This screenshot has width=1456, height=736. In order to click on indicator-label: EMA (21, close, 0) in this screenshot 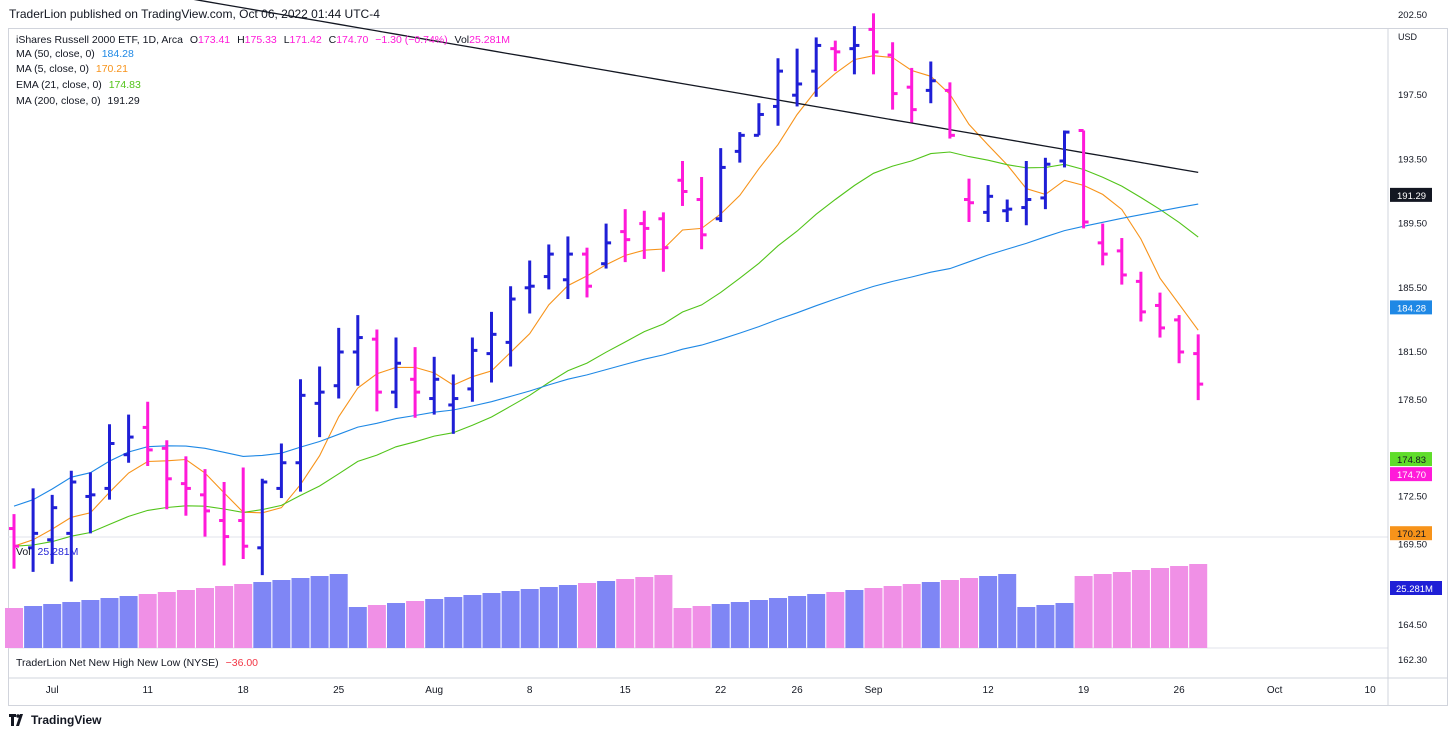, I will do `click(59, 85)`.